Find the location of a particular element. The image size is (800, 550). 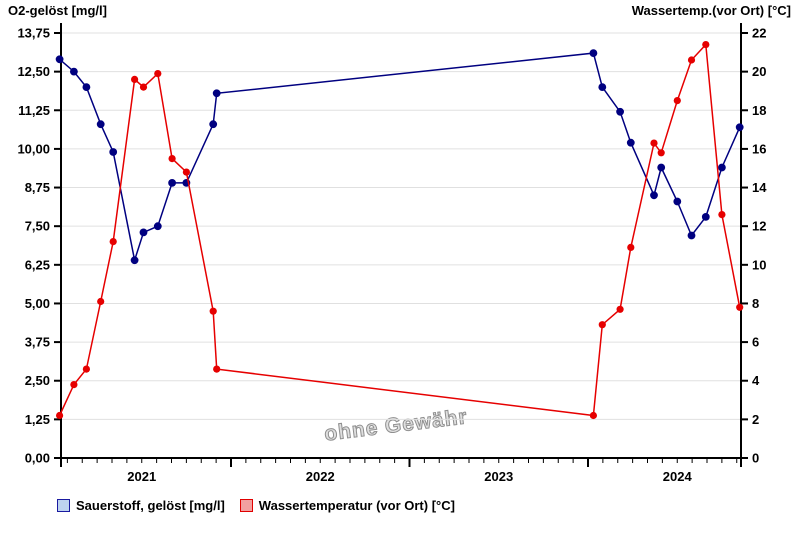

right-axis-tick-label: 14 is located at coordinates (759, 187).